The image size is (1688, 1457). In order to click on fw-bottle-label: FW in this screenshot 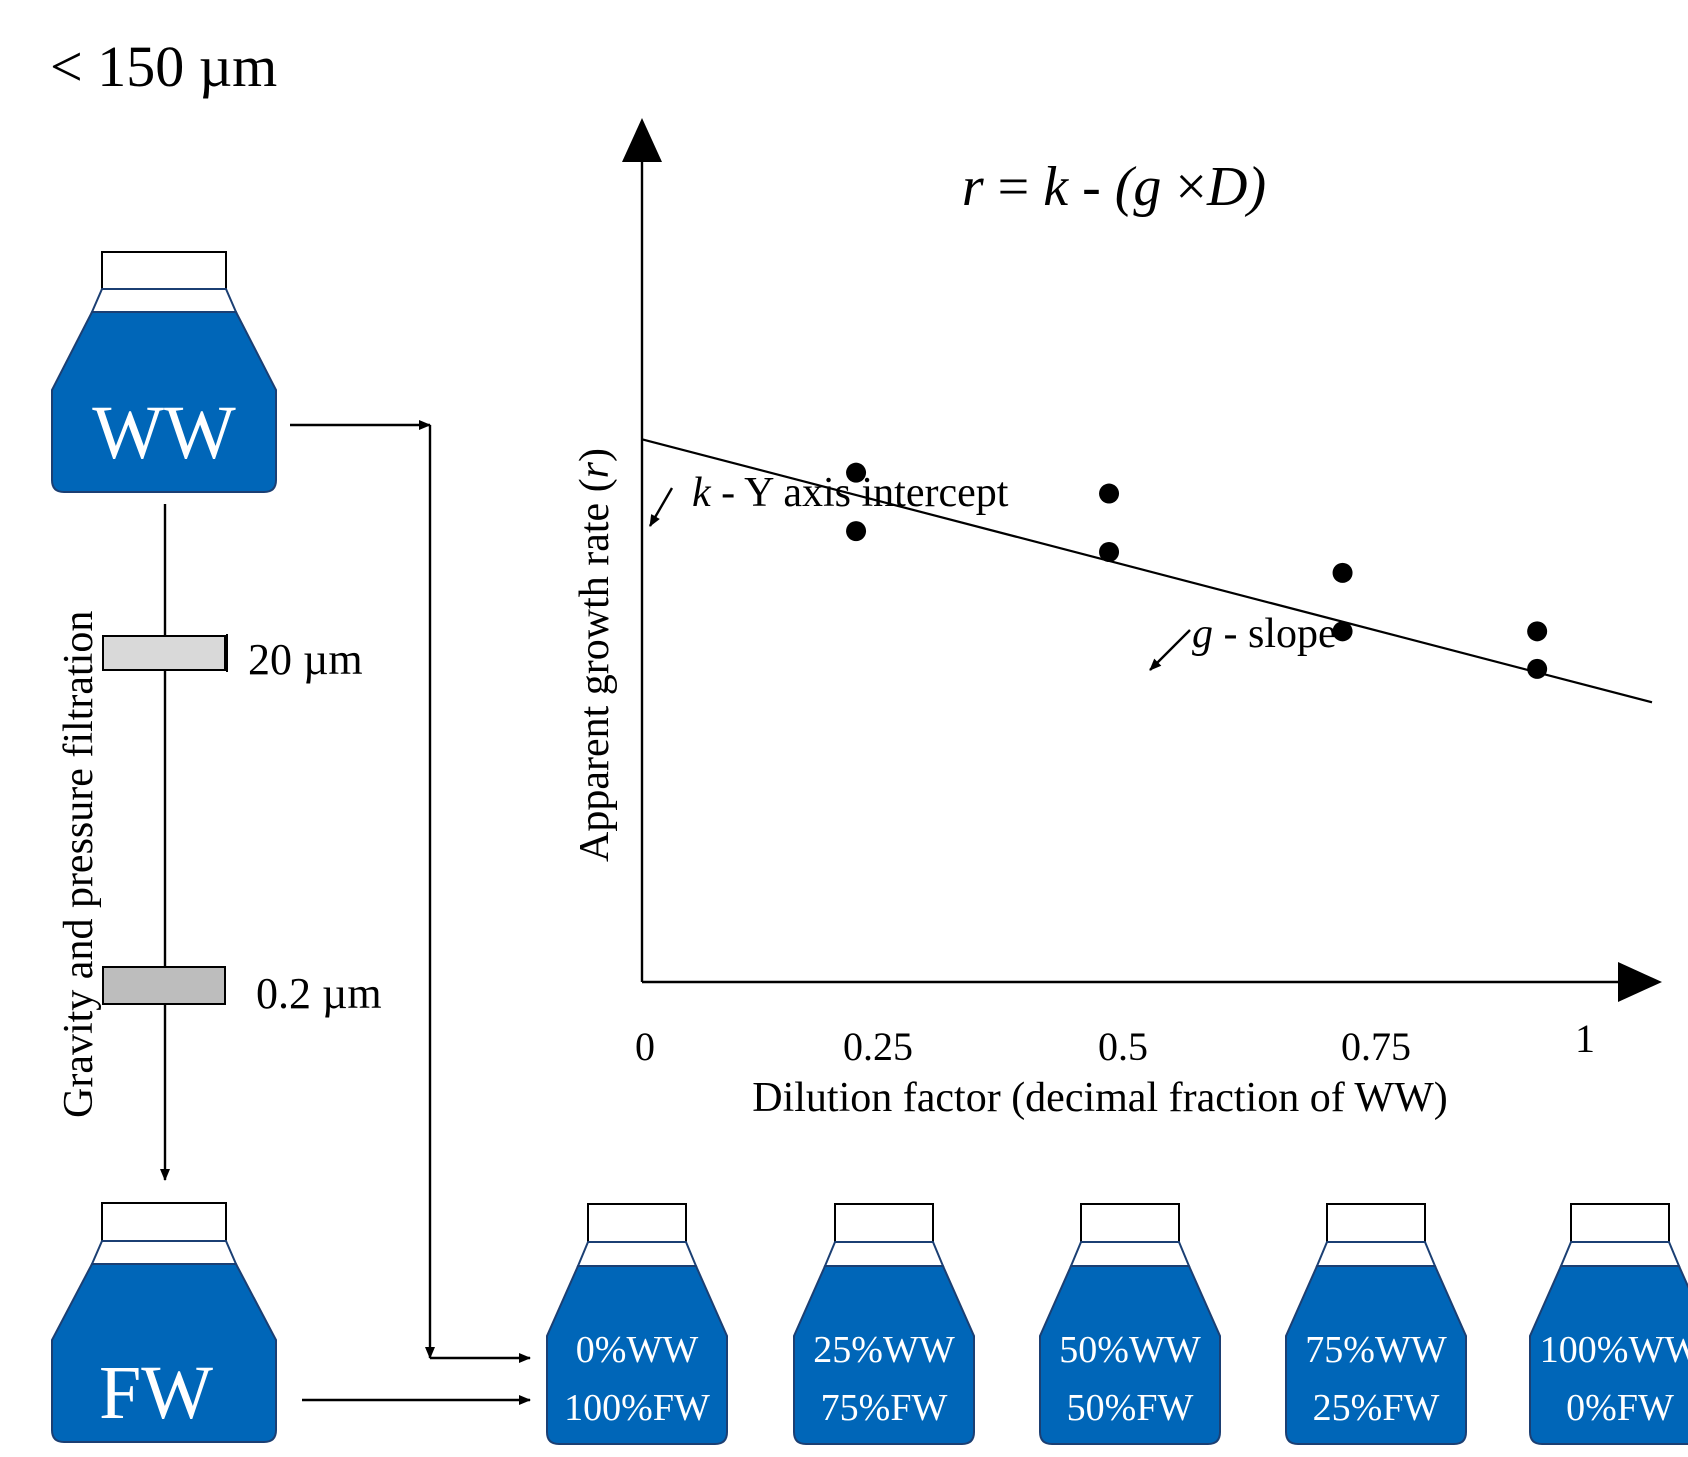, I will do `click(156, 1393)`.